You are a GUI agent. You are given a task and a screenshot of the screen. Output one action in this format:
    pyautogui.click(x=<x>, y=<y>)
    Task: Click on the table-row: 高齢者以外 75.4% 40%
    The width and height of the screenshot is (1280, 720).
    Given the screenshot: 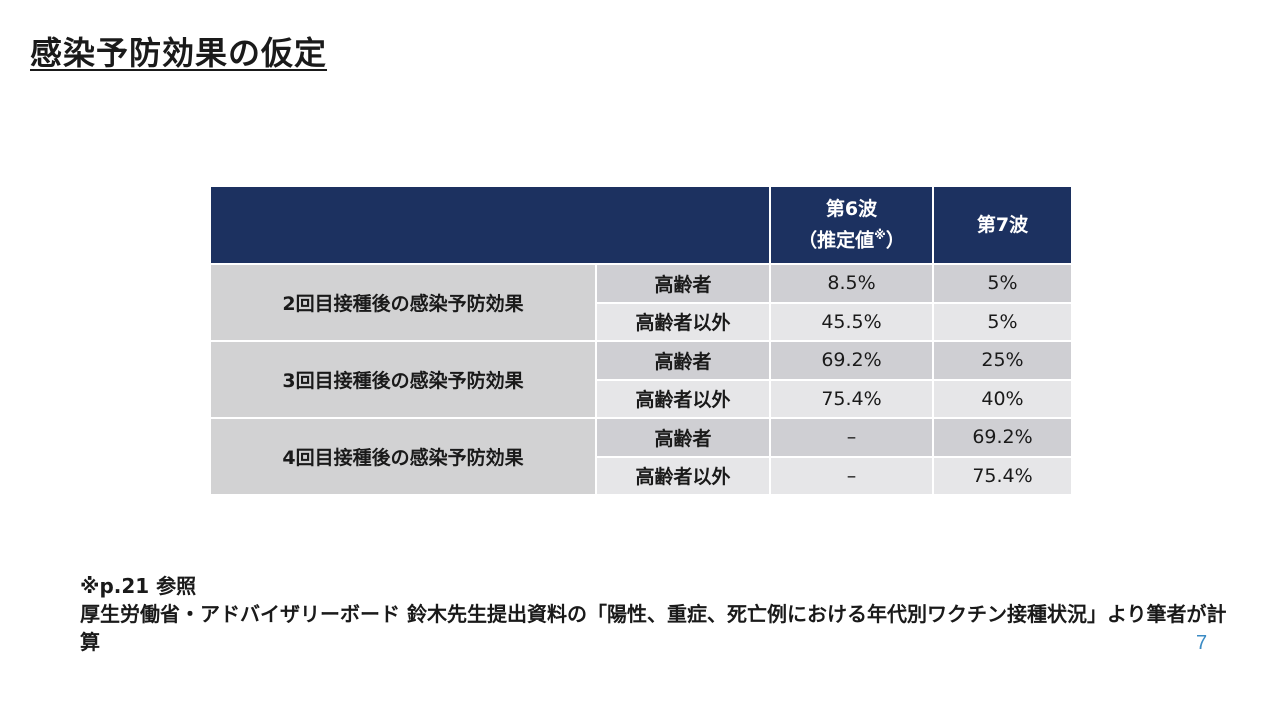 What is the action you would take?
    pyautogui.click(x=641, y=398)
    